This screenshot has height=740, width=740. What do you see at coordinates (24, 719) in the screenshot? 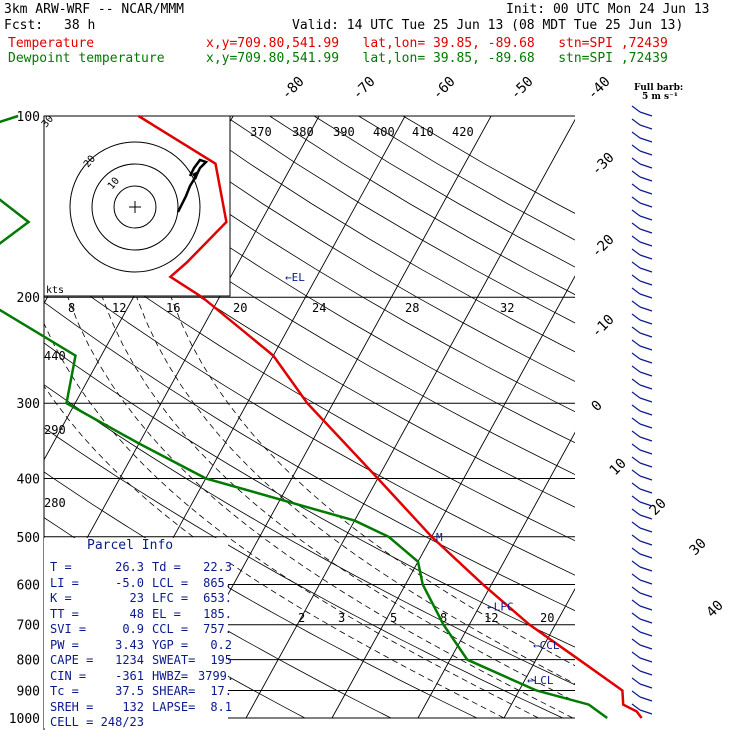
I see `pressure-label: 1000` at bounding box center [24, 719].